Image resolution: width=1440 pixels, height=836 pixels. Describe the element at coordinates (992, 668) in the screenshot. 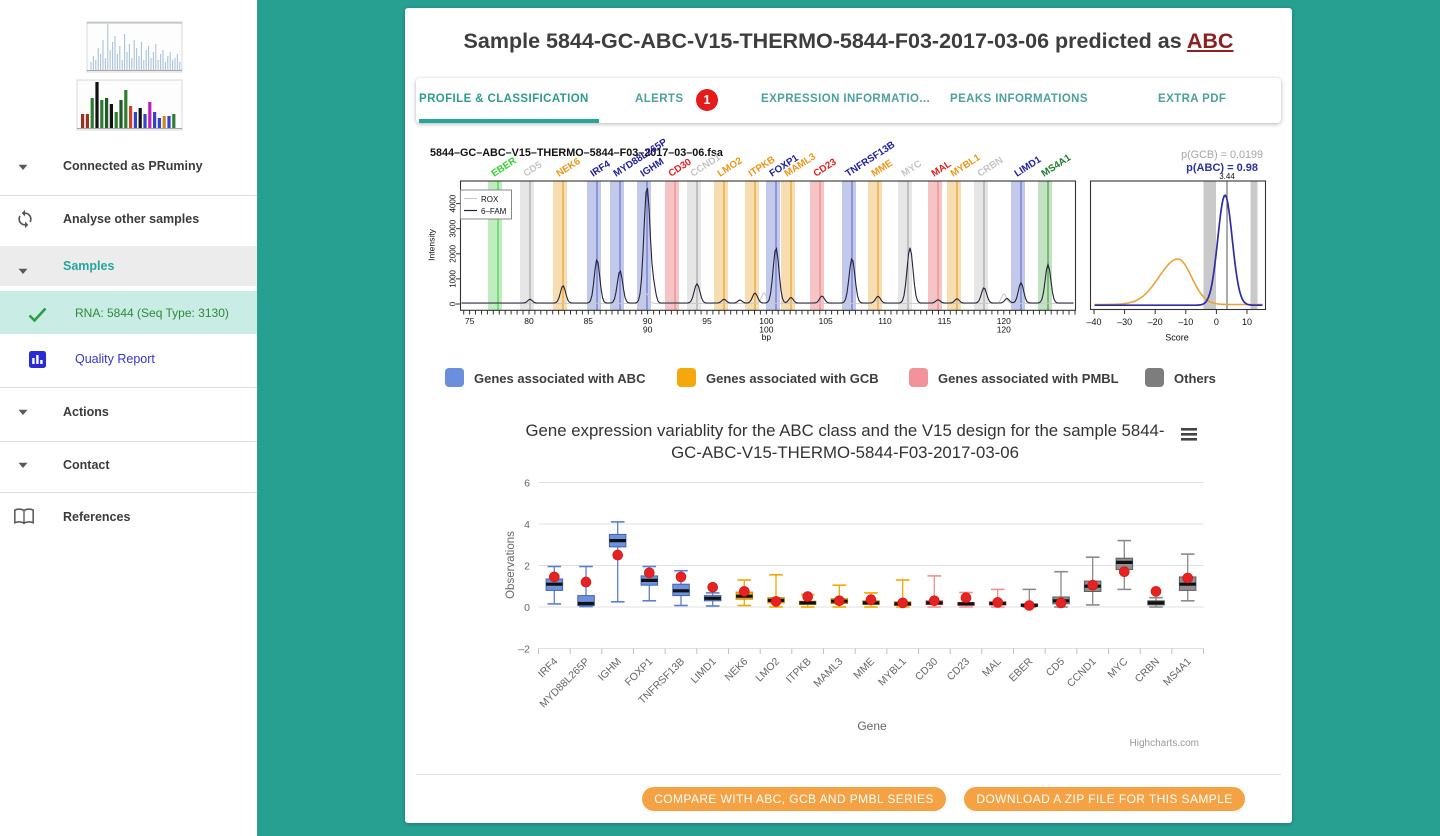

I see `svg-text: MAL` at that location.